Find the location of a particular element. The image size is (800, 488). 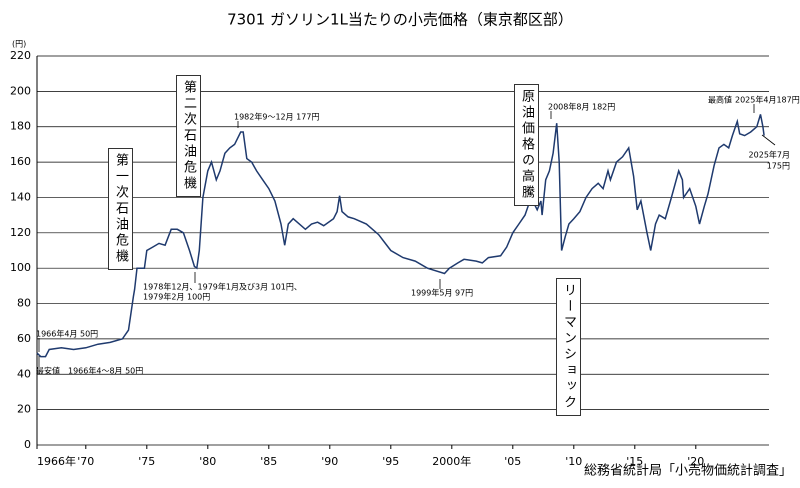

x-tick-label: '85 is located at coordinates (268, 461).